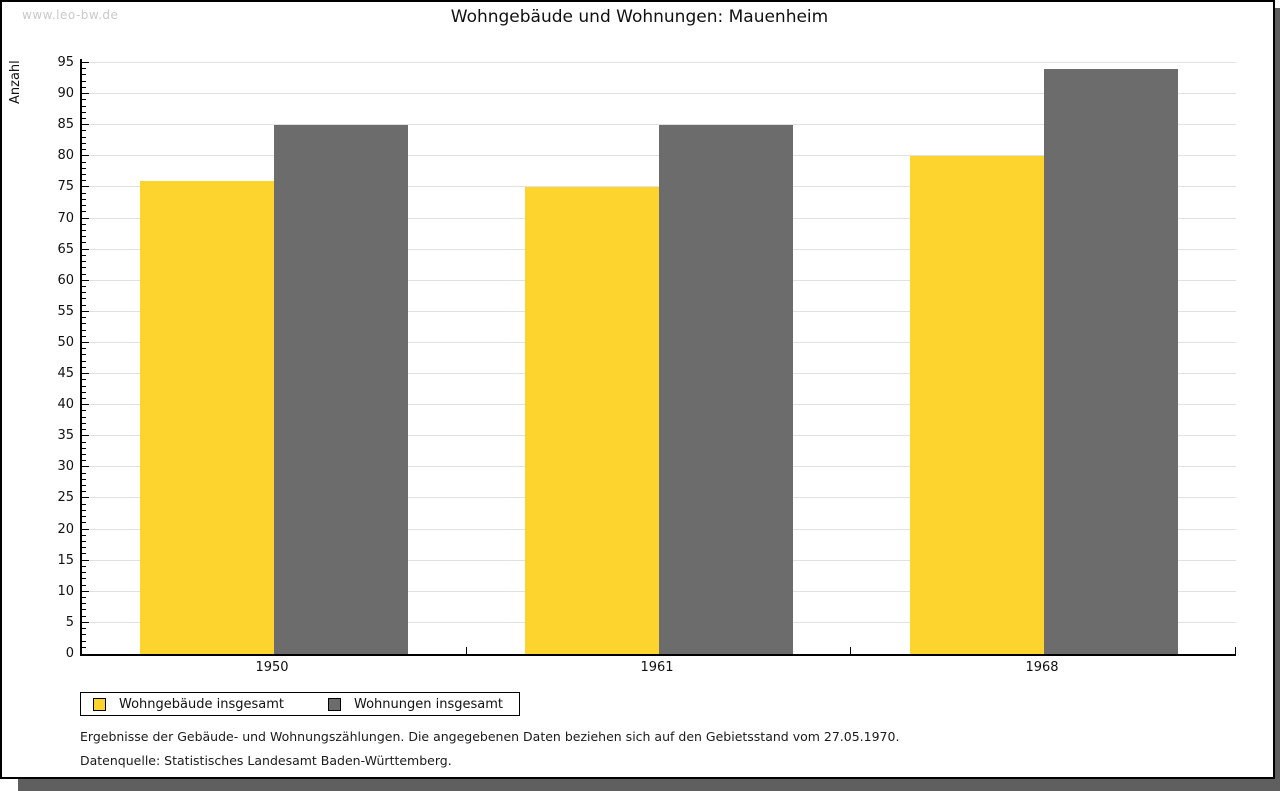  Describe the element at coordinates (65, 311) in the screenshot. I see `y-axis-tick-label-55: 55` at that location.